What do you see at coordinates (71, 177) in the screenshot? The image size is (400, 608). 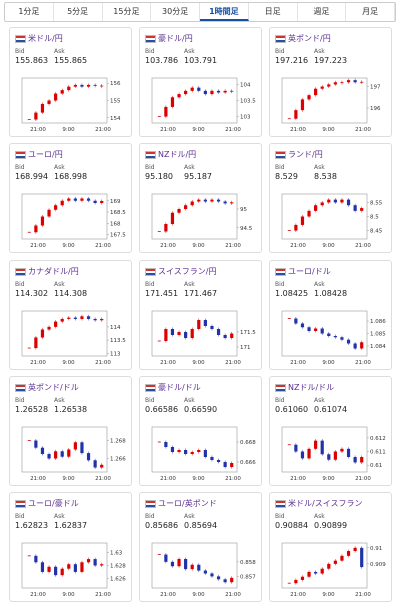 I see `ask-value: 168.998` at bounding box center [71, 177].